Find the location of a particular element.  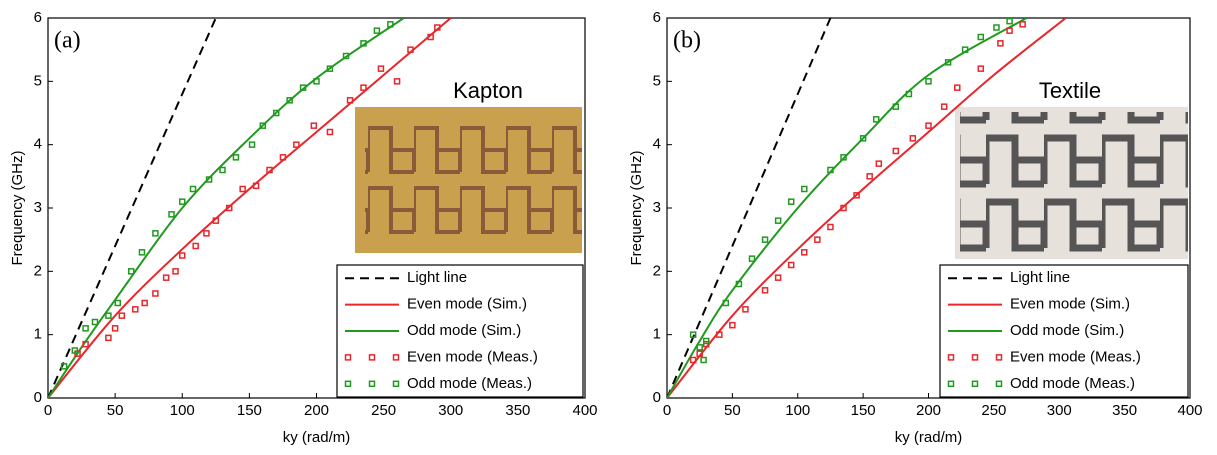

legend-label: Light line is located at coordinates (1040, 277).